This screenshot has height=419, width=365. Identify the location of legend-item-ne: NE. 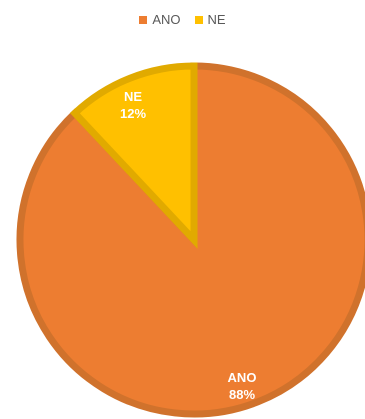
(210, 19).